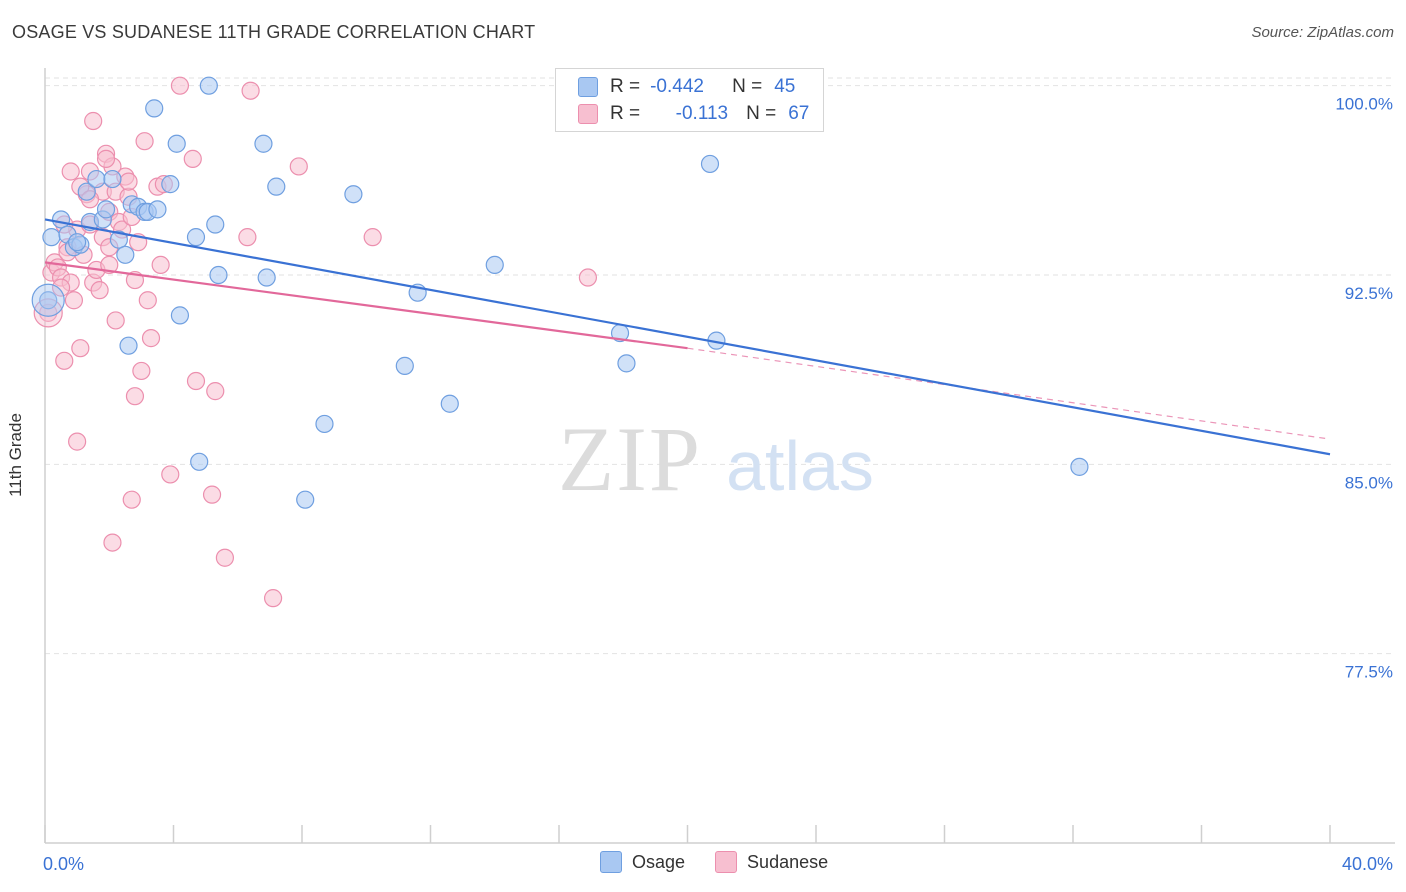  What do you see at coordinates (1369, 293) in the screenshot?
I see `y-tick-label: 92.5%` at bounding box center [1369, 293].